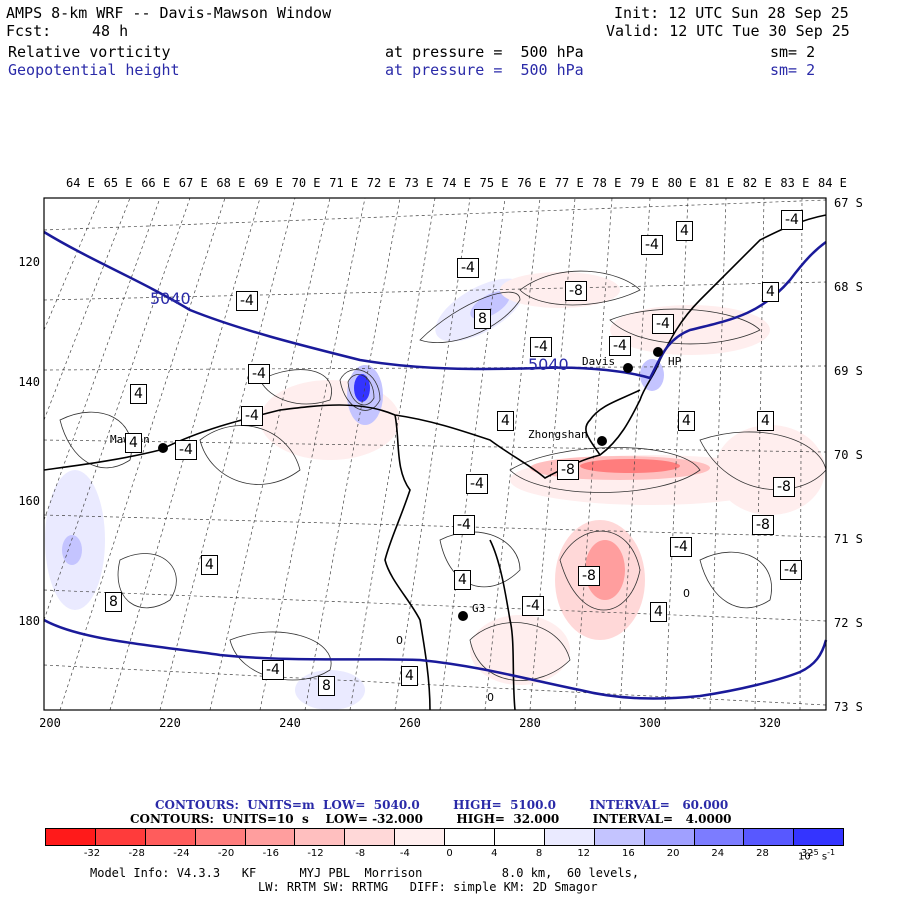  I want to click on color-bar-tick: -16, so click(270, 853).